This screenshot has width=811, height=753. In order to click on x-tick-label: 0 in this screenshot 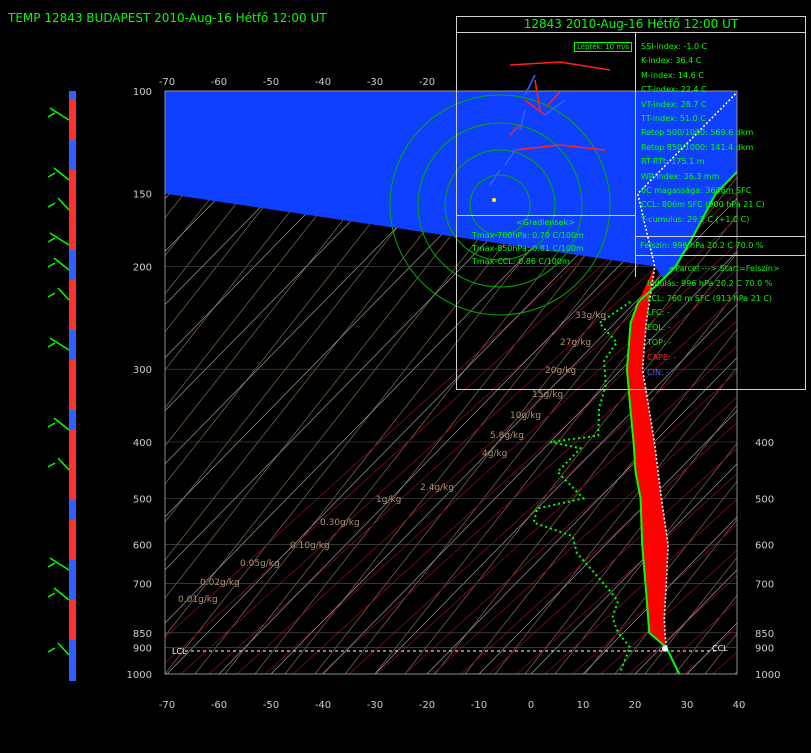, I will do `click(531, 705)`.